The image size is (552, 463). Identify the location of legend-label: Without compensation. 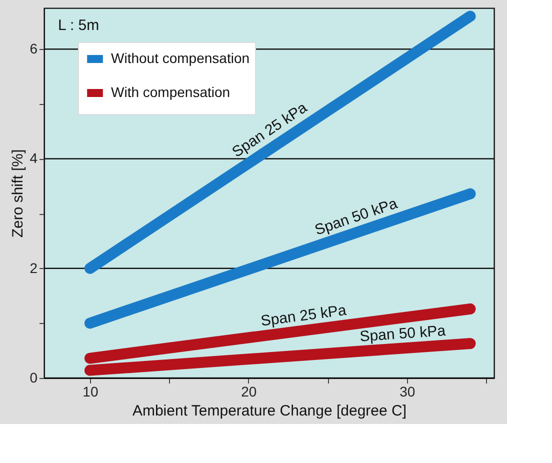
(180, 58).